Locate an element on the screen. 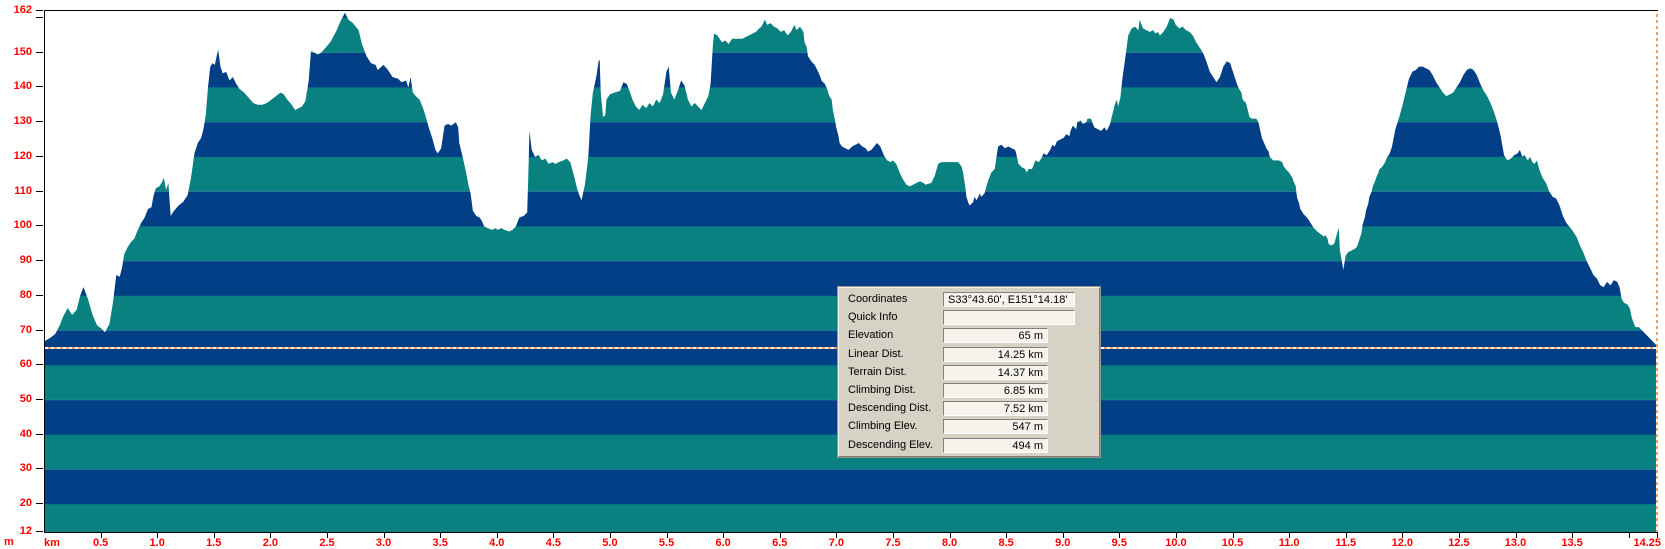  y-tick-label: 90 is located at coordinates (25, 260).